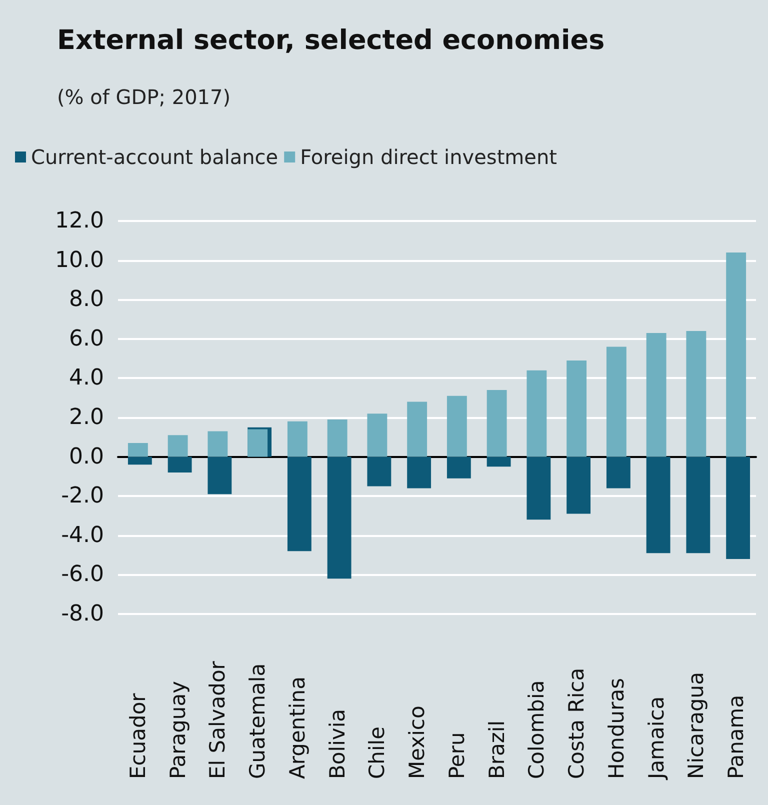 The height and width of the screenshot is (805, 768). I want to click on x-tick-label: Guatemala, so click(258, 721).